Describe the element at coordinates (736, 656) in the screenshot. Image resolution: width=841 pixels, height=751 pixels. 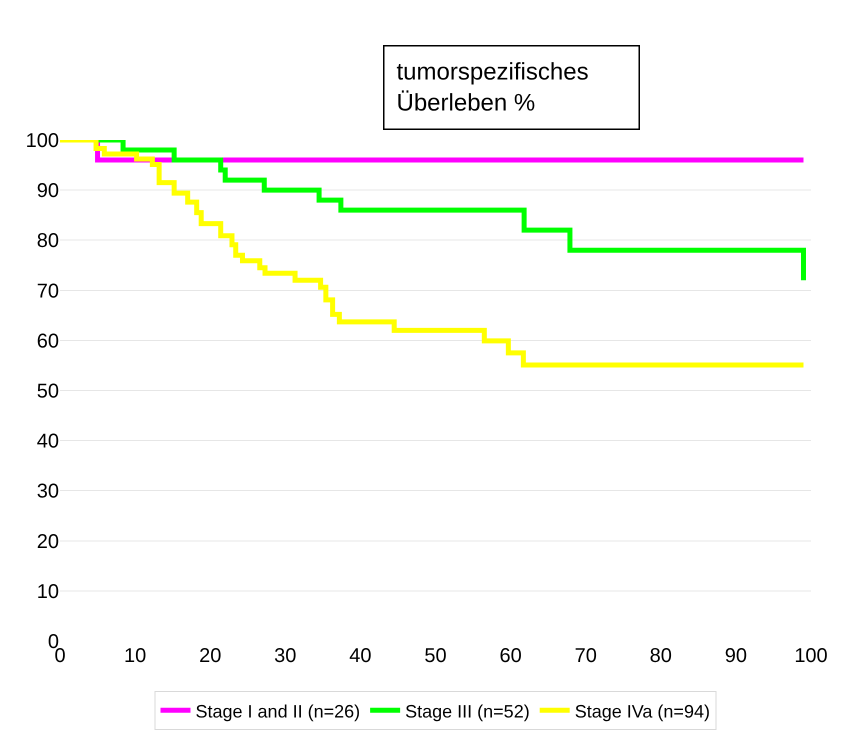
I see `x-tick-label: 90` at that location.